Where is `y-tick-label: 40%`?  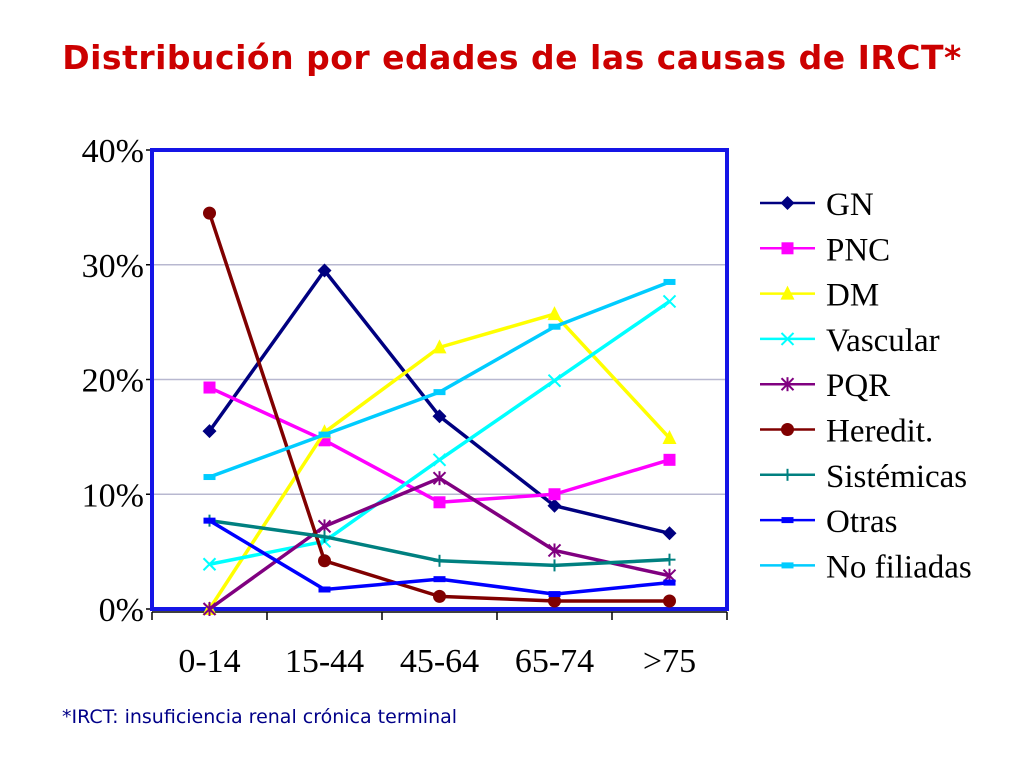
y-tick-label: 40% is located at coordinates (113, 151).